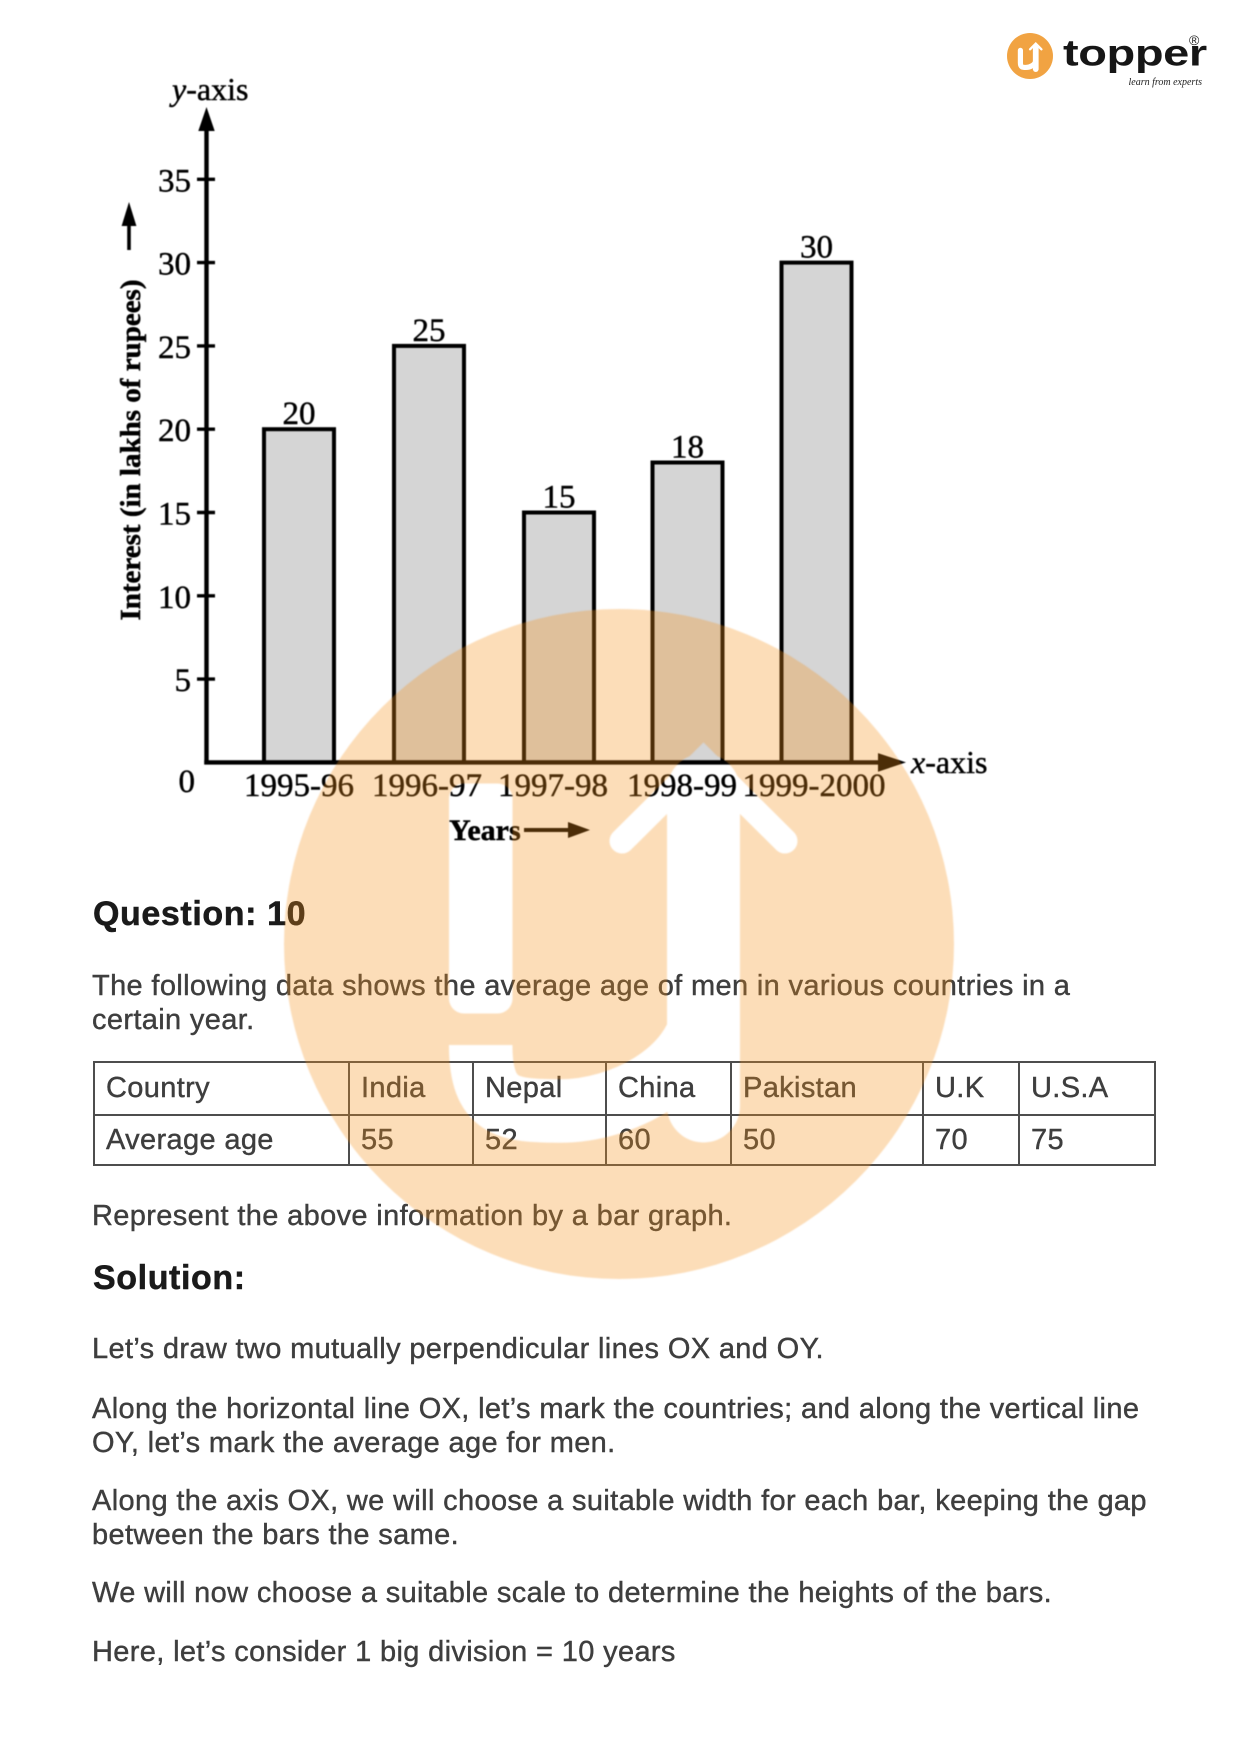  I want to click on svg-text: Interest (in lakhs of rupees), so click(131, 449).